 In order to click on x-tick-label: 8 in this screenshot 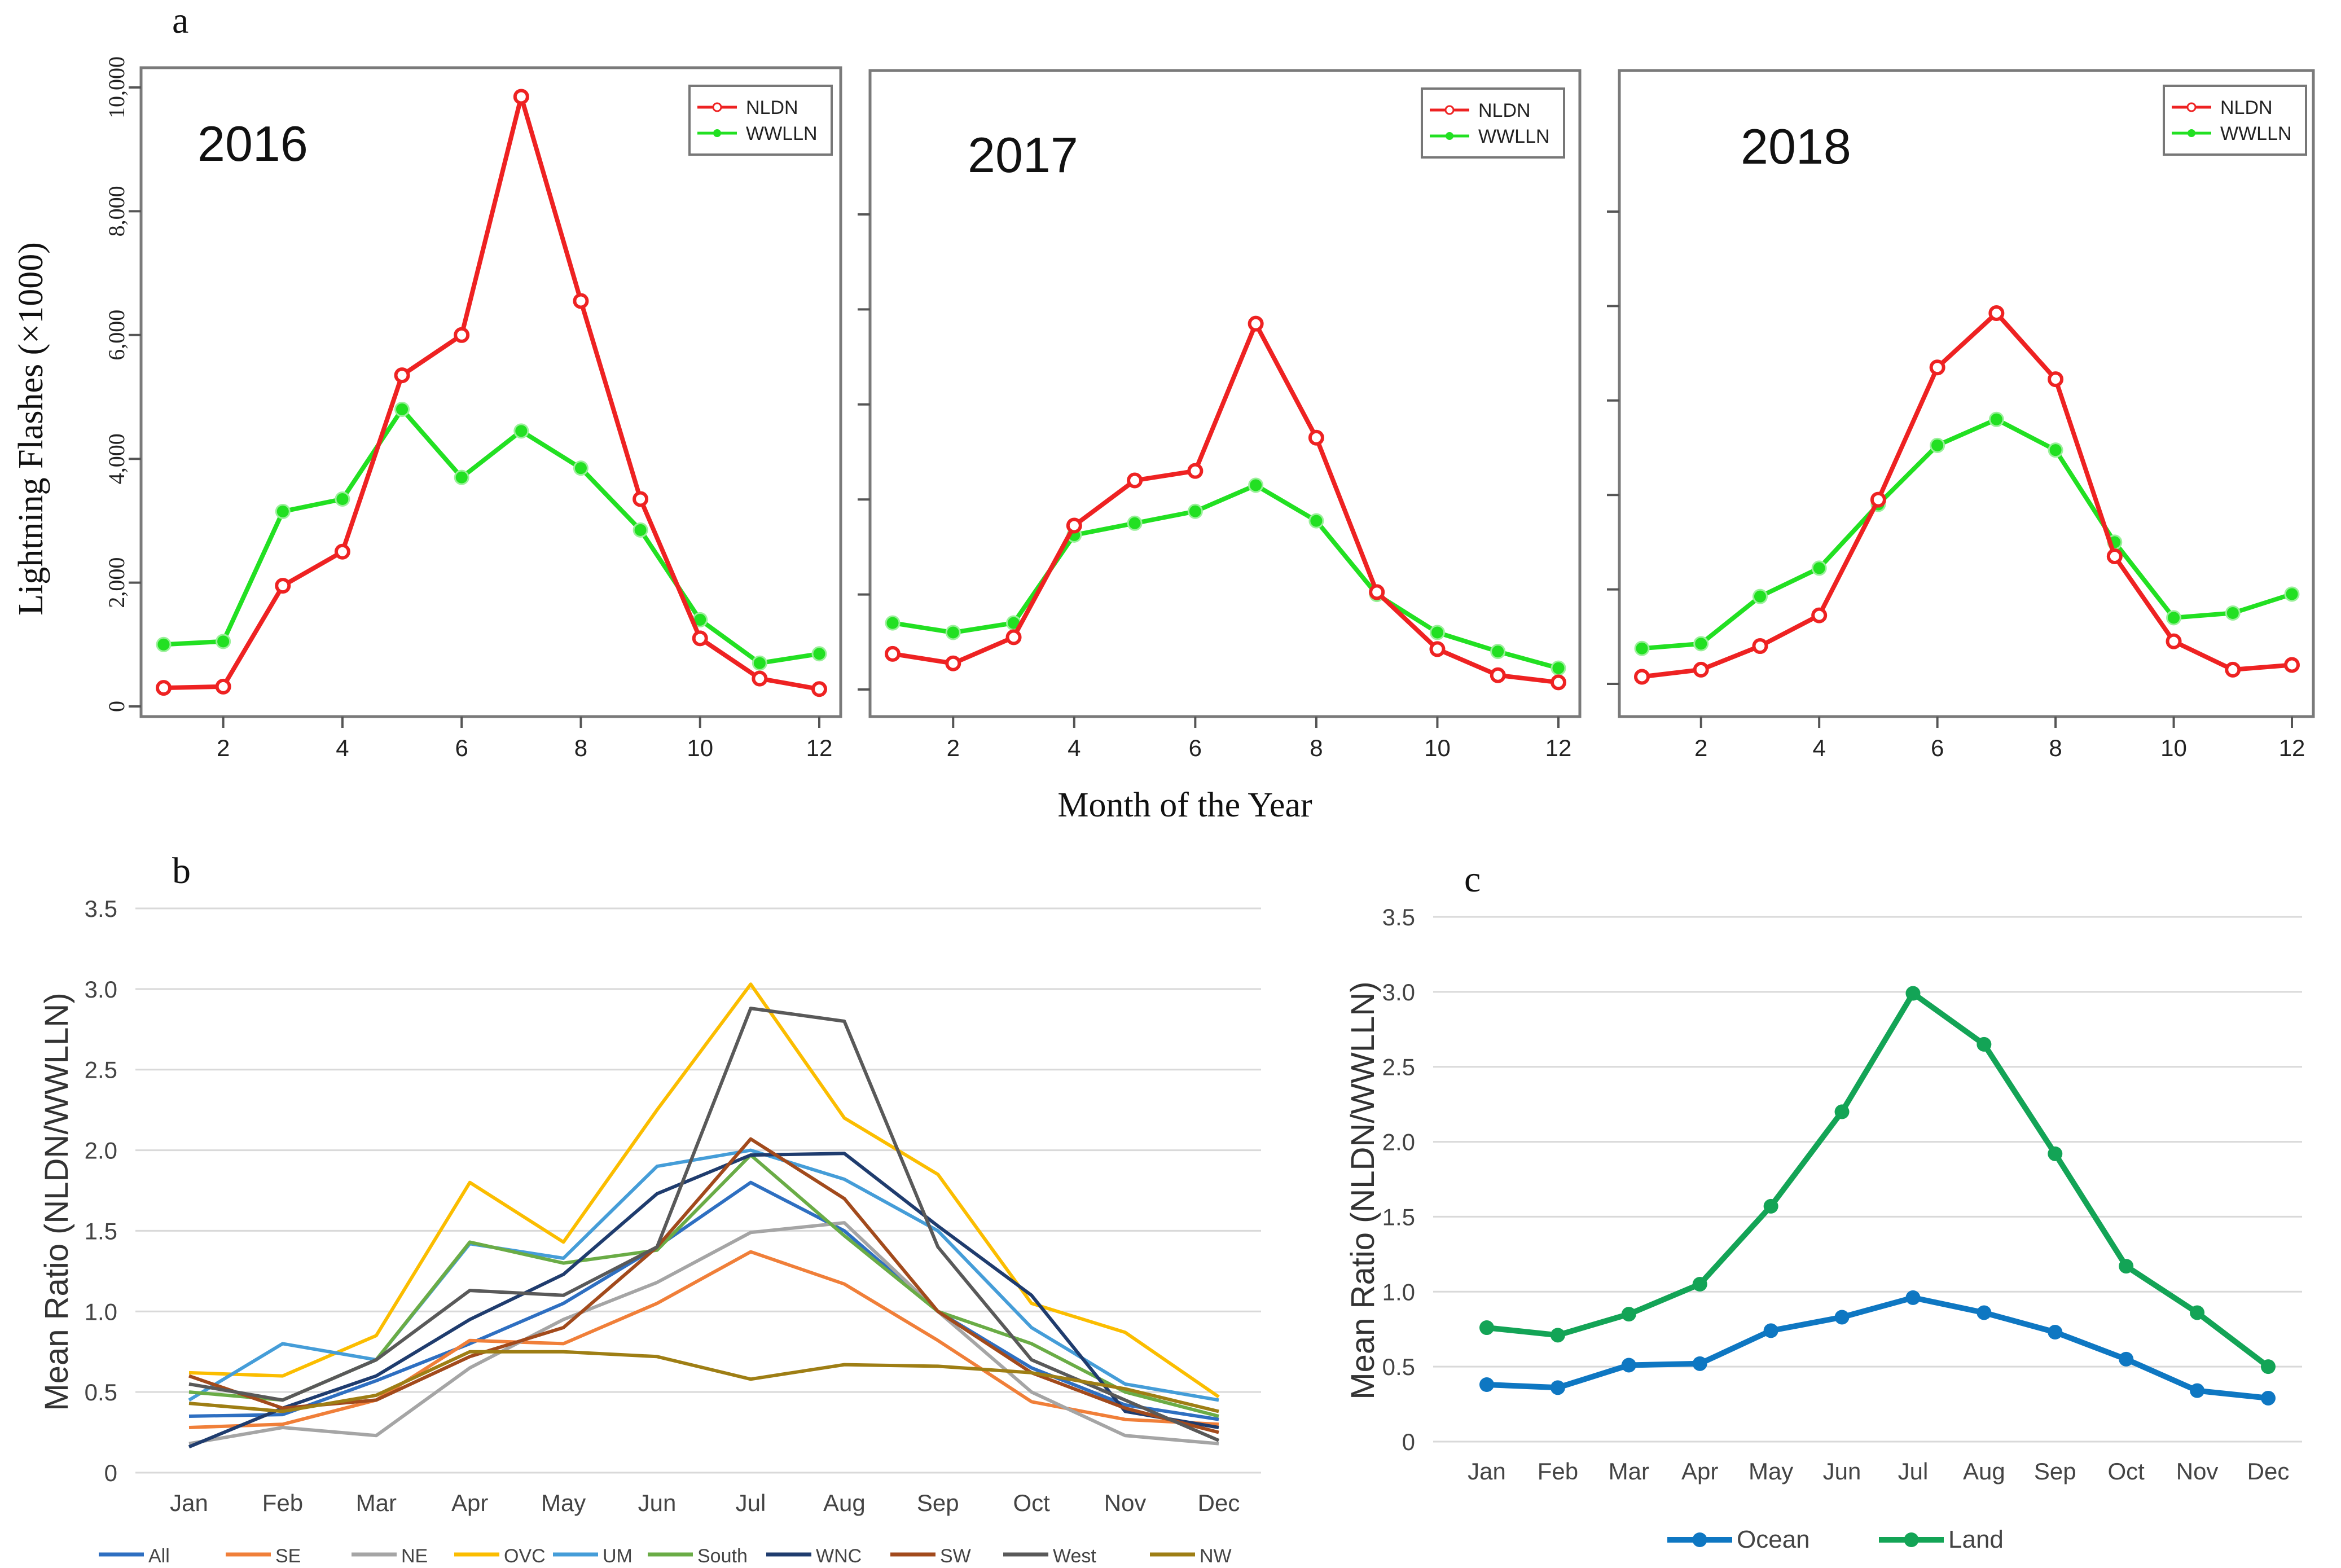, I will do `click(580, 748)`.